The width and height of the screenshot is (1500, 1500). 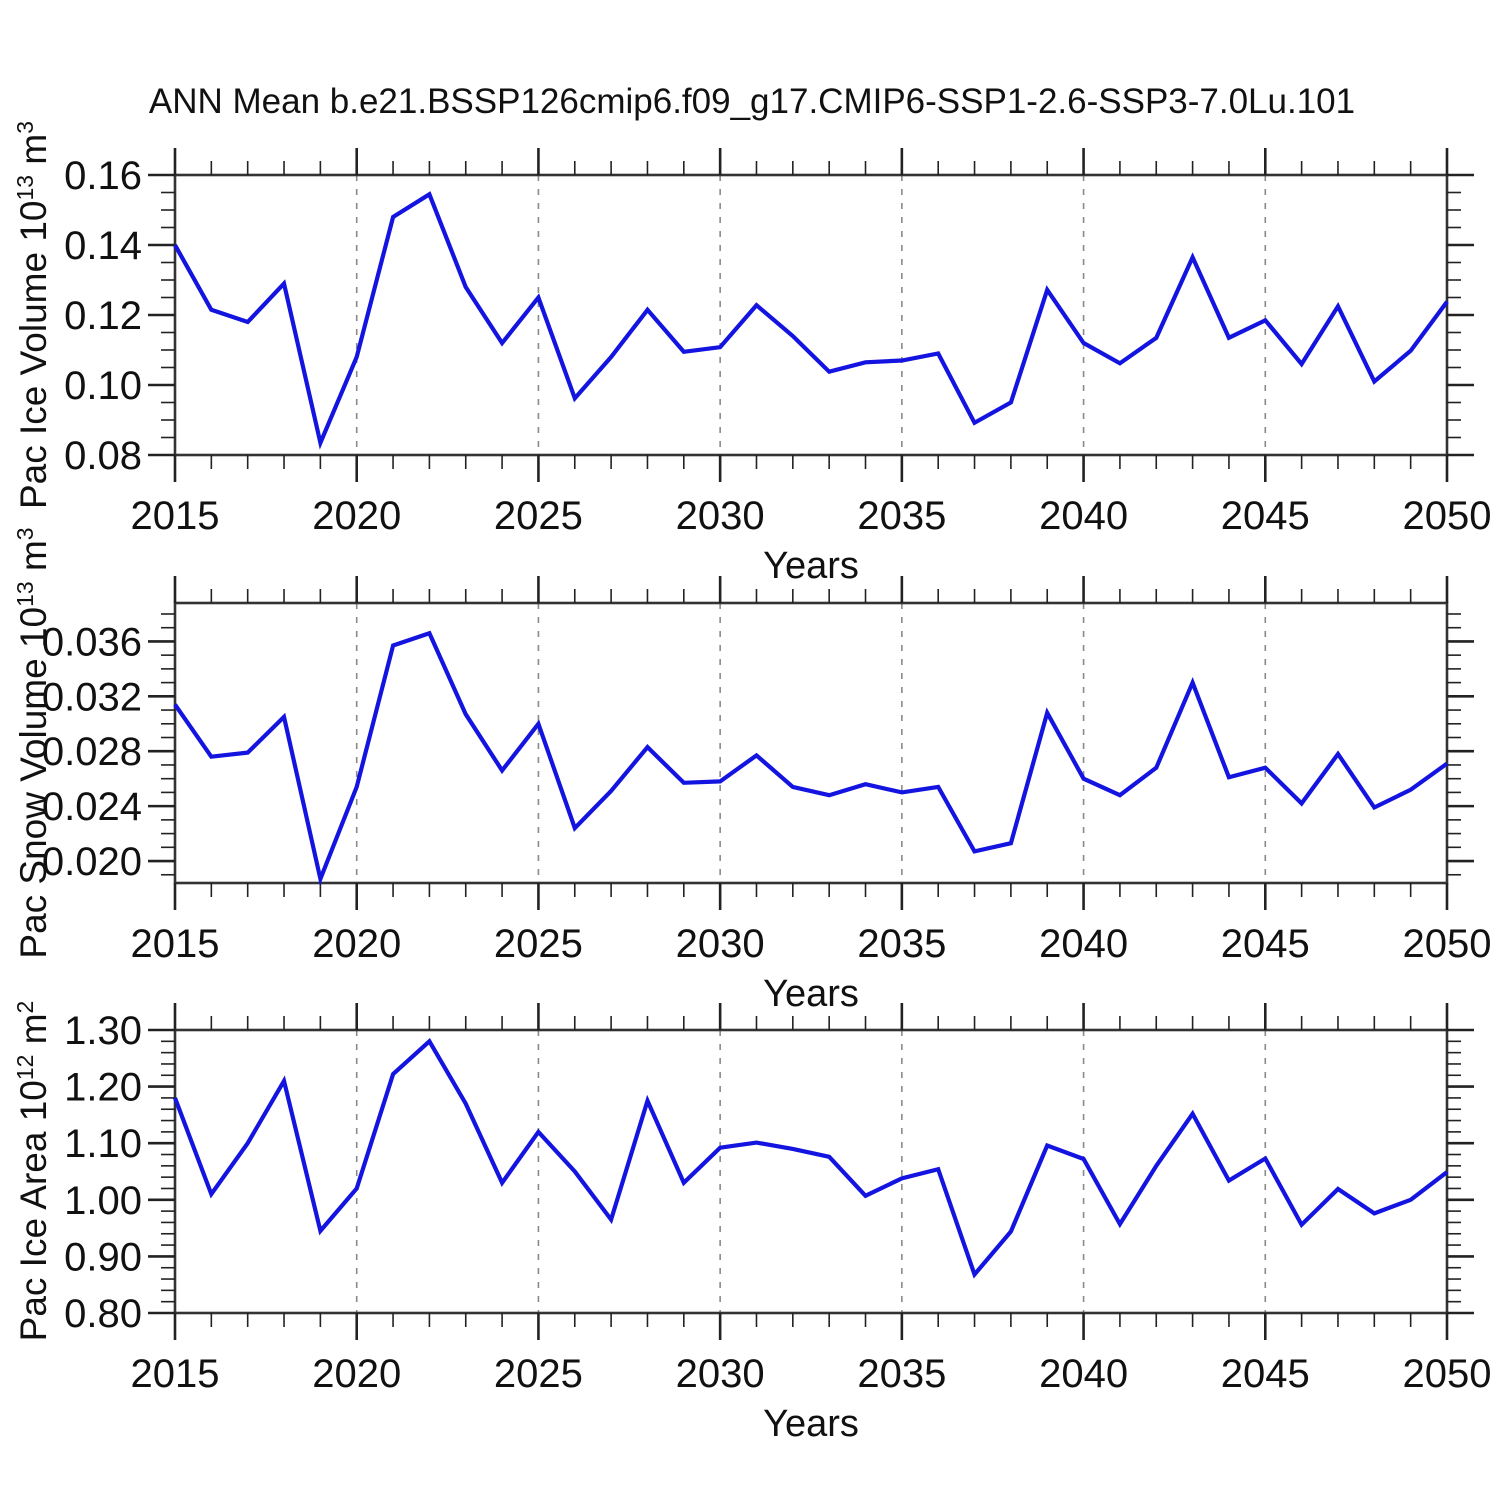 What do you see at coordinates (811, 758) in the screenshot?
I see `series-line-pac-snow-volume` at bounding box center [811, 758].